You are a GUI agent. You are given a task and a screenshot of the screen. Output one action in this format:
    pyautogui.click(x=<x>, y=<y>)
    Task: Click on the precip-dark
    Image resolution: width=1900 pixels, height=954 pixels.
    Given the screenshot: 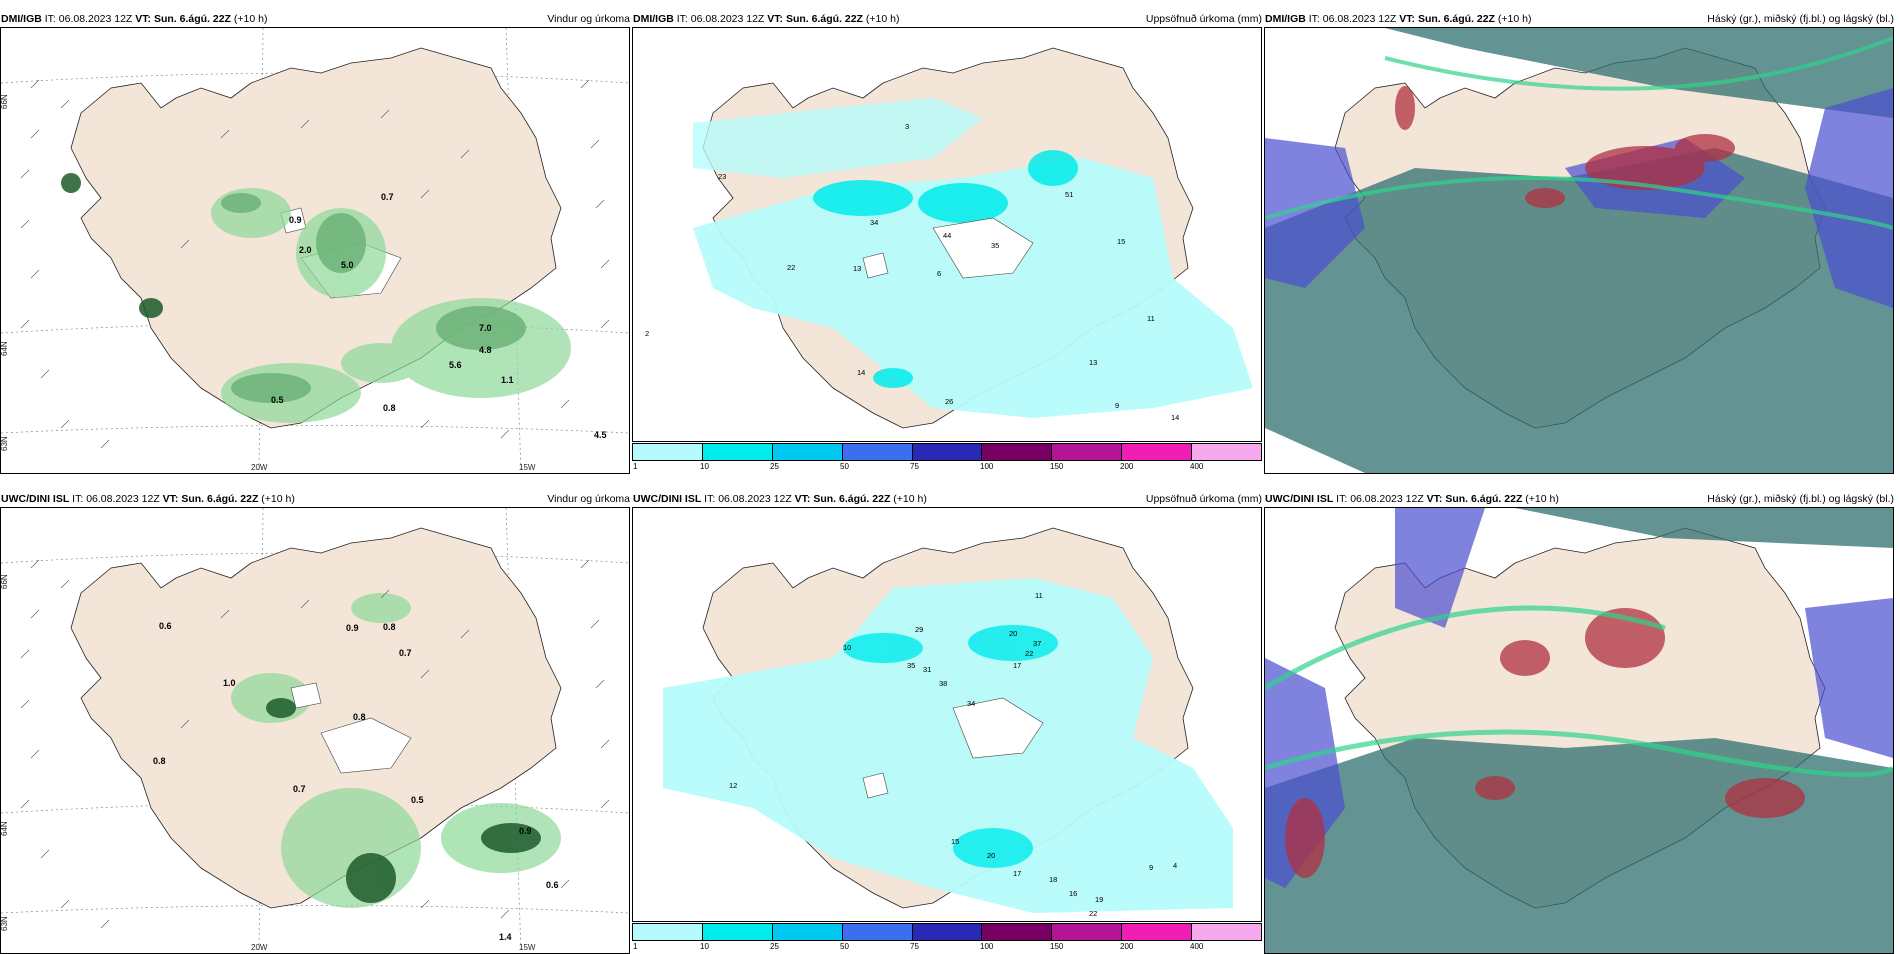 What is the action you would take?
    pyautogui.click(x=403, y=800)
    